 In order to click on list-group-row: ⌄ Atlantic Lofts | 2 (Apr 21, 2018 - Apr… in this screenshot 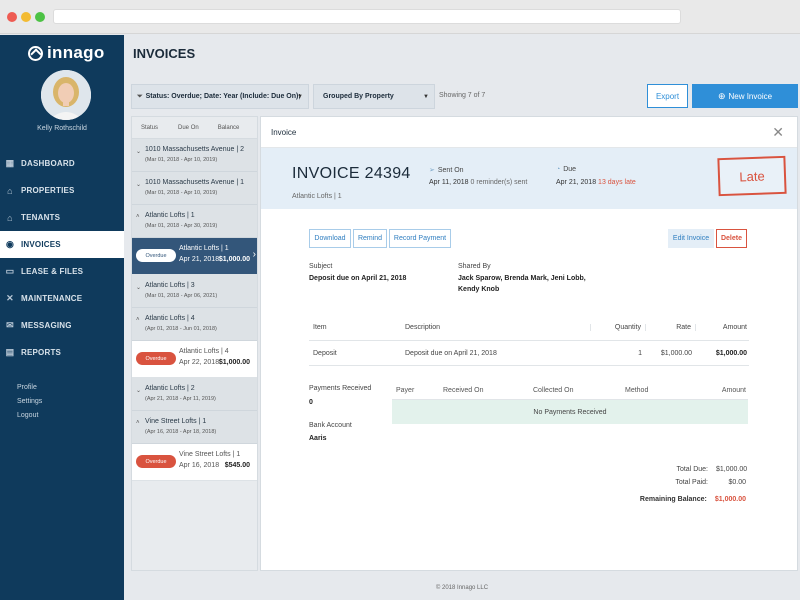, I will do `click(194, 394)`.